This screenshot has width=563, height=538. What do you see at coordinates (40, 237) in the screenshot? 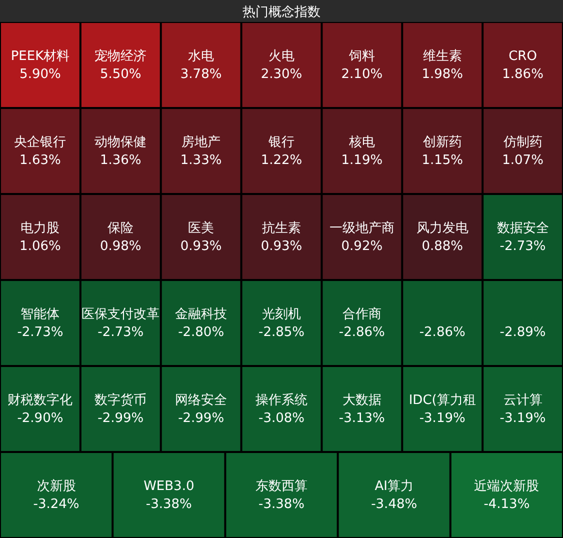
I see `cell: 电力股 1.06%` at bounding box center [40, 237].